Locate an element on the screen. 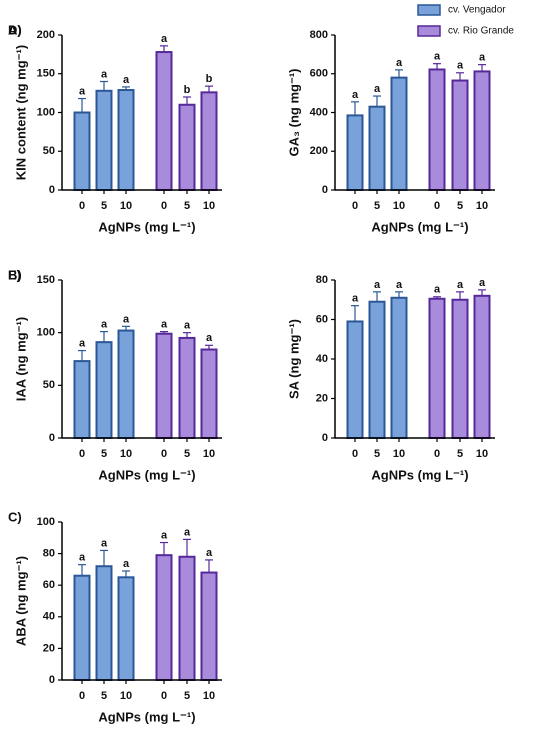 The image size is (550, 735). y-axis-label: IAA (ng mg⁻¹) is located at coordinates (20, 359).